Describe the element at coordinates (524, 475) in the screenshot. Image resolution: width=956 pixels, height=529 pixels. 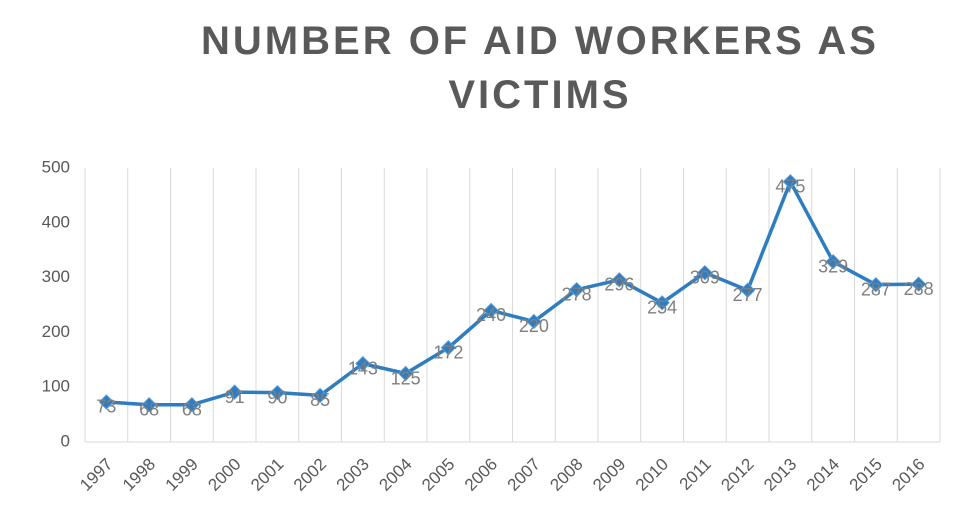
I see `x-tick-label: 2007` at that location.